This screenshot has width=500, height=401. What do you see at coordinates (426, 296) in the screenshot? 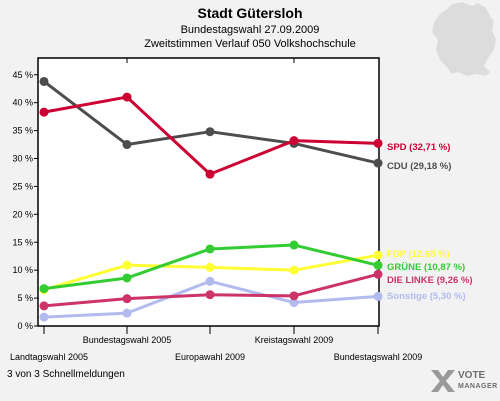
I see `series-value-label: Sonstige (5,30 %)` at bounding box center [426, 296].